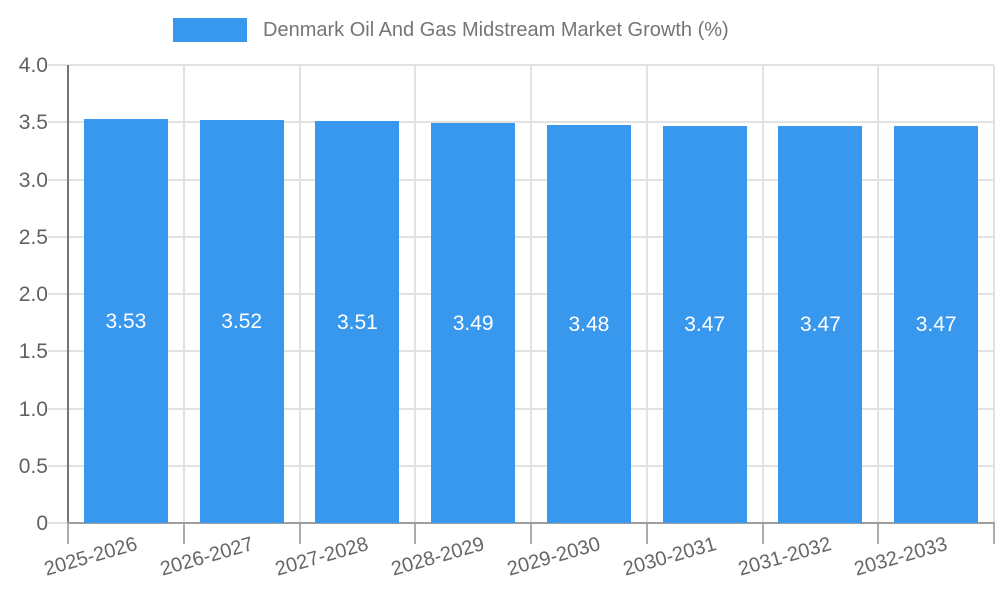 The height and width of the screenshot is (600, 1000). Describe the element at coordinates (33, 466) in the screenshot. I see `y-tick-label: 0.5` at that location.